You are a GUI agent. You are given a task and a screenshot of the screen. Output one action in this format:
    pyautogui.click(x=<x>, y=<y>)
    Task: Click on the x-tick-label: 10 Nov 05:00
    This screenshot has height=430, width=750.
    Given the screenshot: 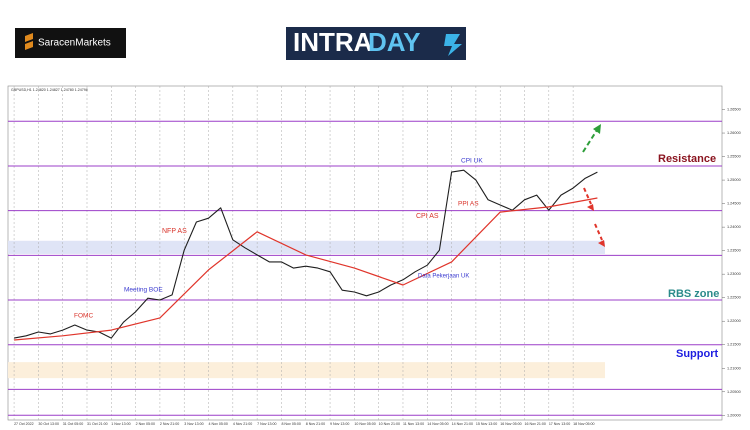 What is the action you would take?
    pyautogui.click(x=364, y=424)
    